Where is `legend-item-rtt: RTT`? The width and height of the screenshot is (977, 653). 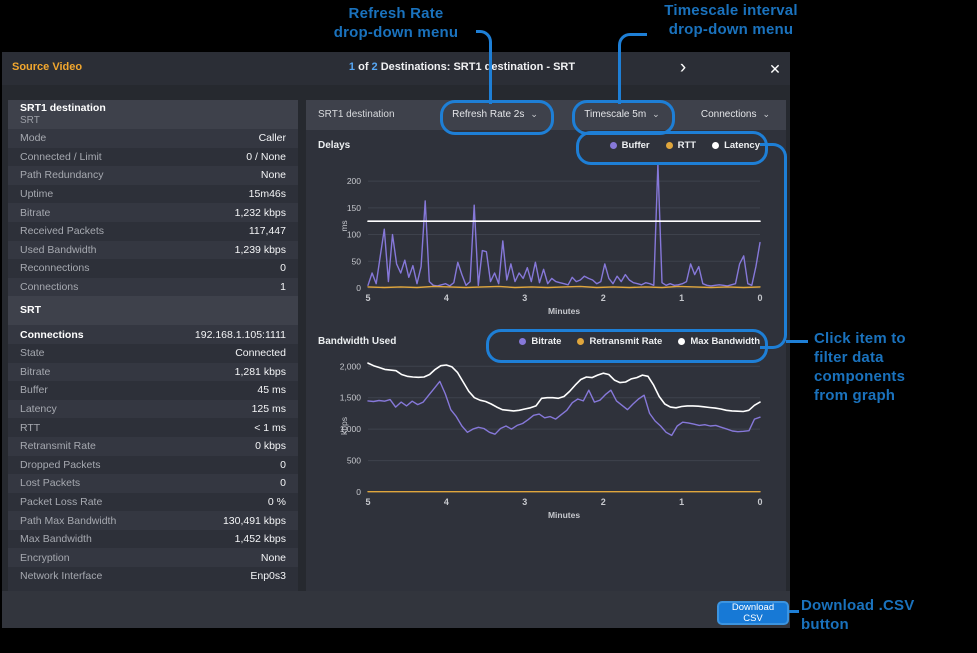
legend-item-rtt: RTT is located at coordinates (681, 145).